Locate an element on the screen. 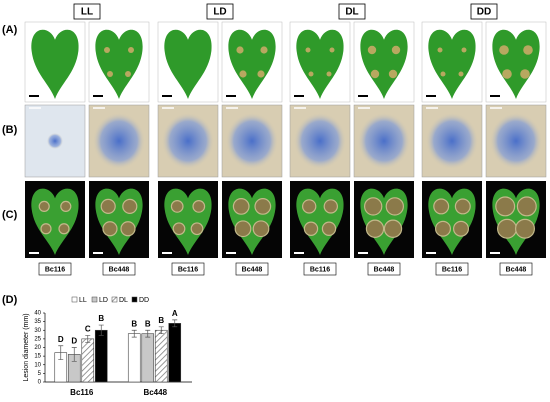 The height and width of the screenshot is (402, 550). y-tick-label: 20 is located at coordinates (37, 348).